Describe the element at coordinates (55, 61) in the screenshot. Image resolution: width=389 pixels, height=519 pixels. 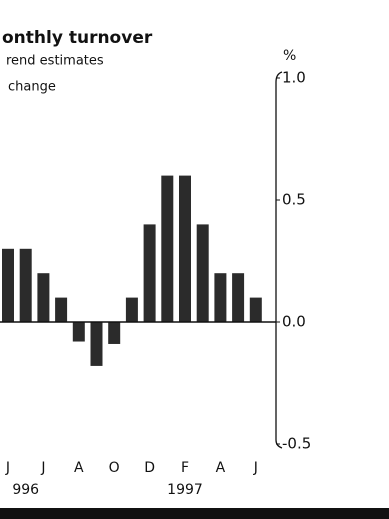
I see `chart-subtitle: rend estimates` at that location.